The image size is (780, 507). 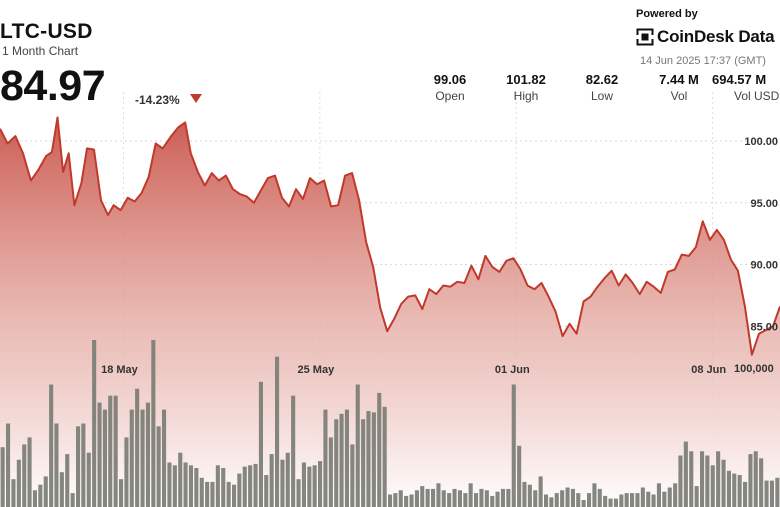 I want to click on x-axis-ticks: 18 May 25 May 01 Jun 08 Jun, so click(x=413, y=370).